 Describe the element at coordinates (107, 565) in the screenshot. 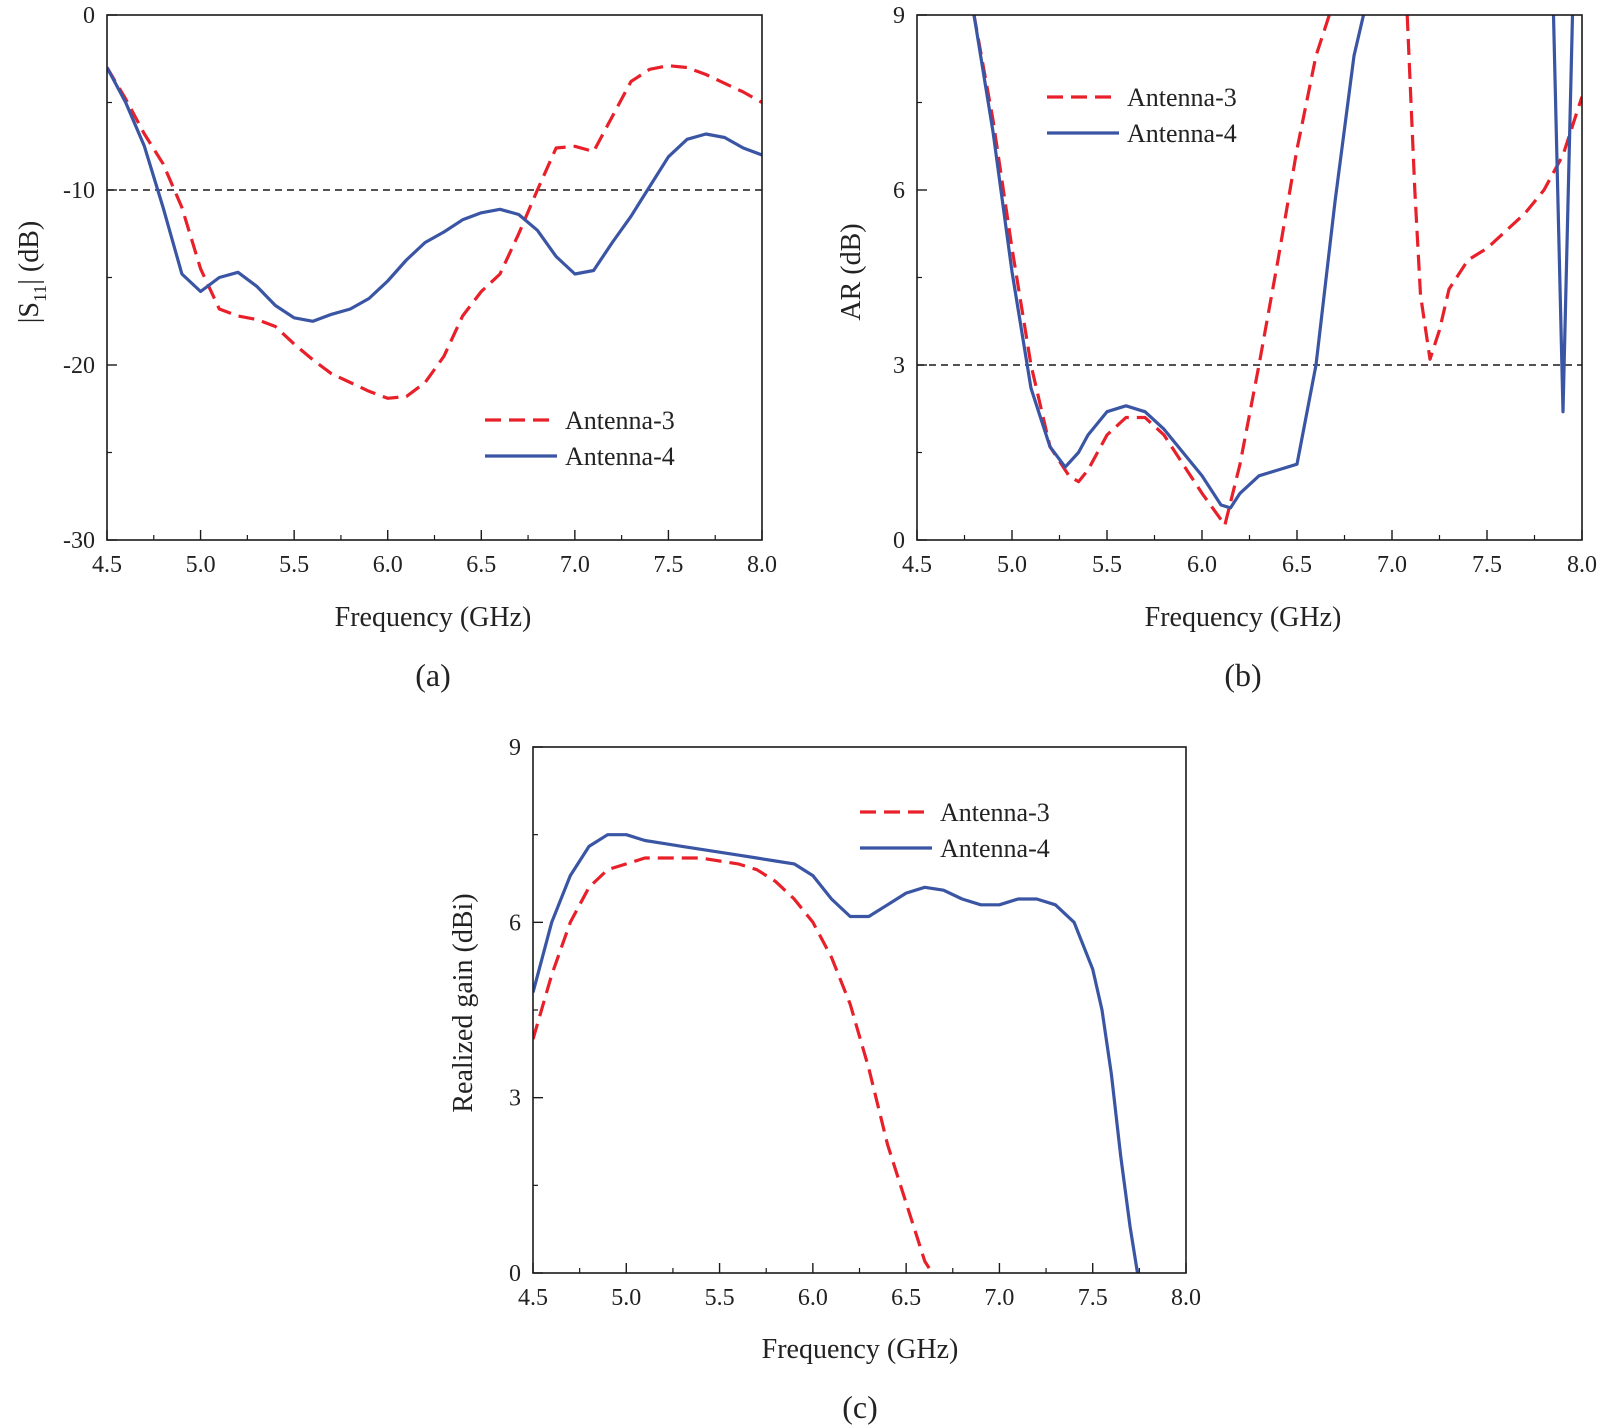

I see `chart-a-xtick-label: 4.5` at that location.